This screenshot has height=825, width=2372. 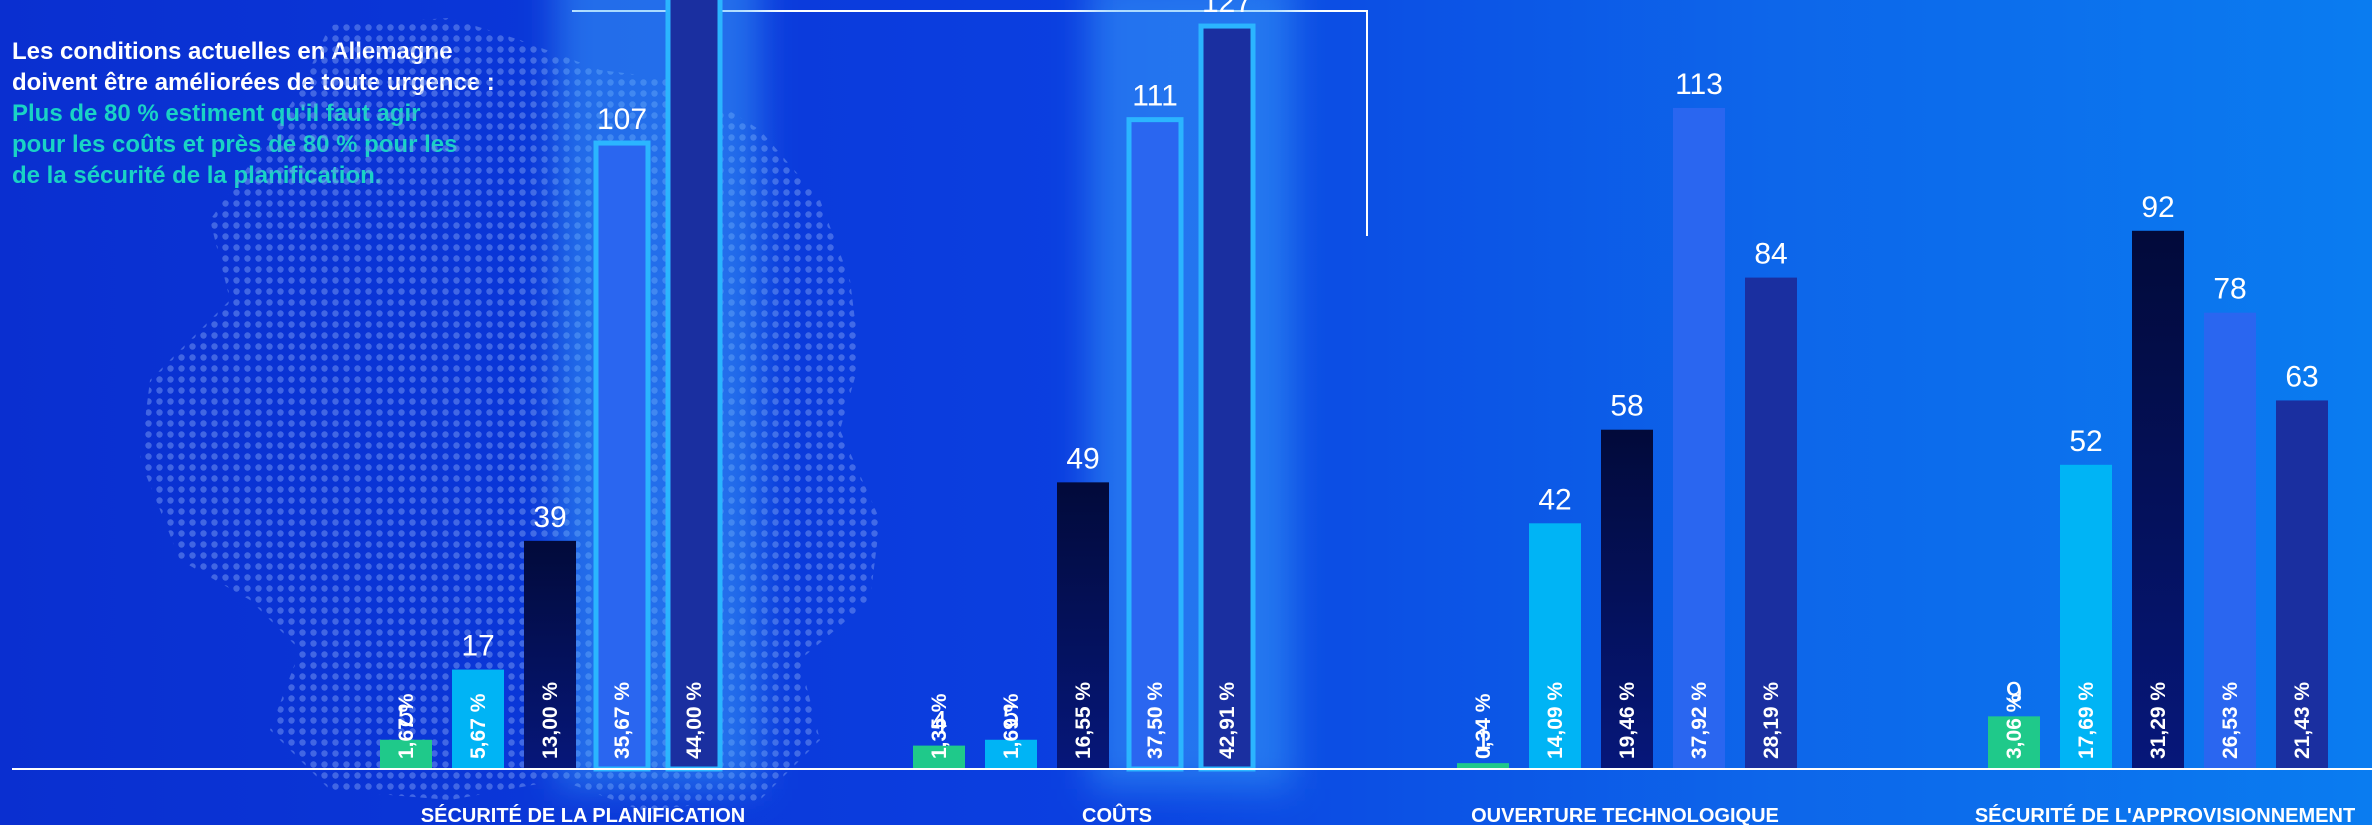 What do you see at coordinates (2086, 720) in the screenshot?
I see `bar-percent-label: 17,69 %` at bounding box center [2086, 720].